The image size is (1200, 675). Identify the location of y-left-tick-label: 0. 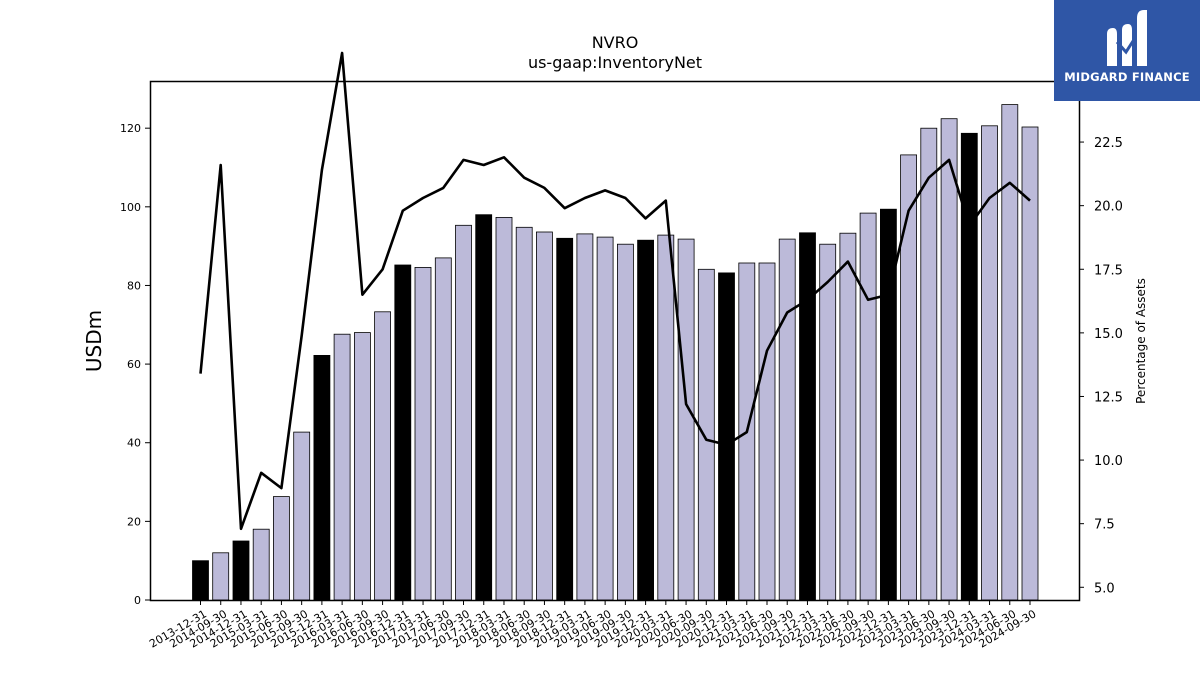
(137, 600).